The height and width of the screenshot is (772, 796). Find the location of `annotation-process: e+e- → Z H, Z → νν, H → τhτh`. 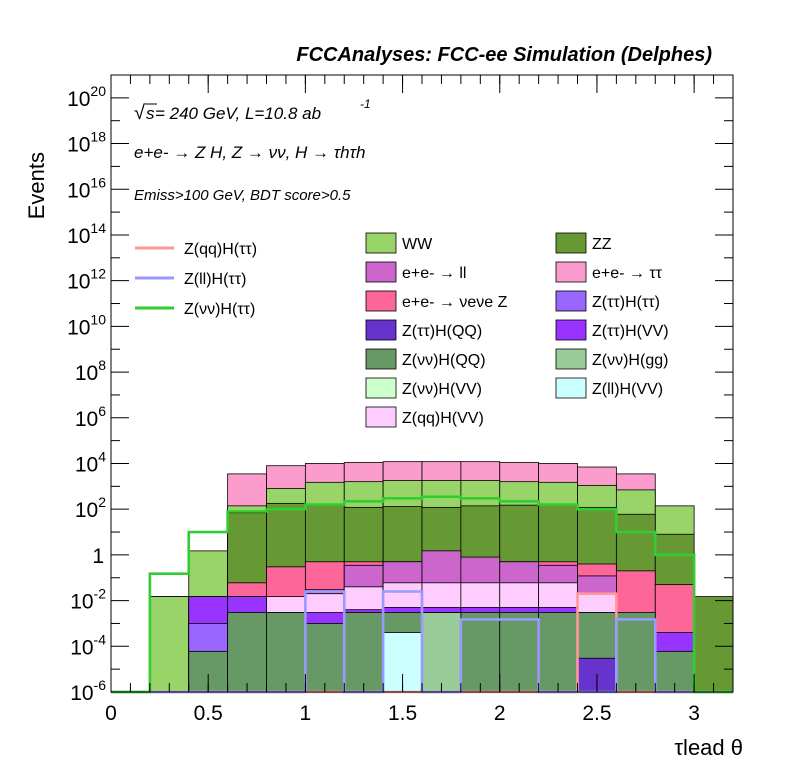

annotation-process: e+e- → Z H, Z → νν, H → τhτh is located at coordinates (249, 152).